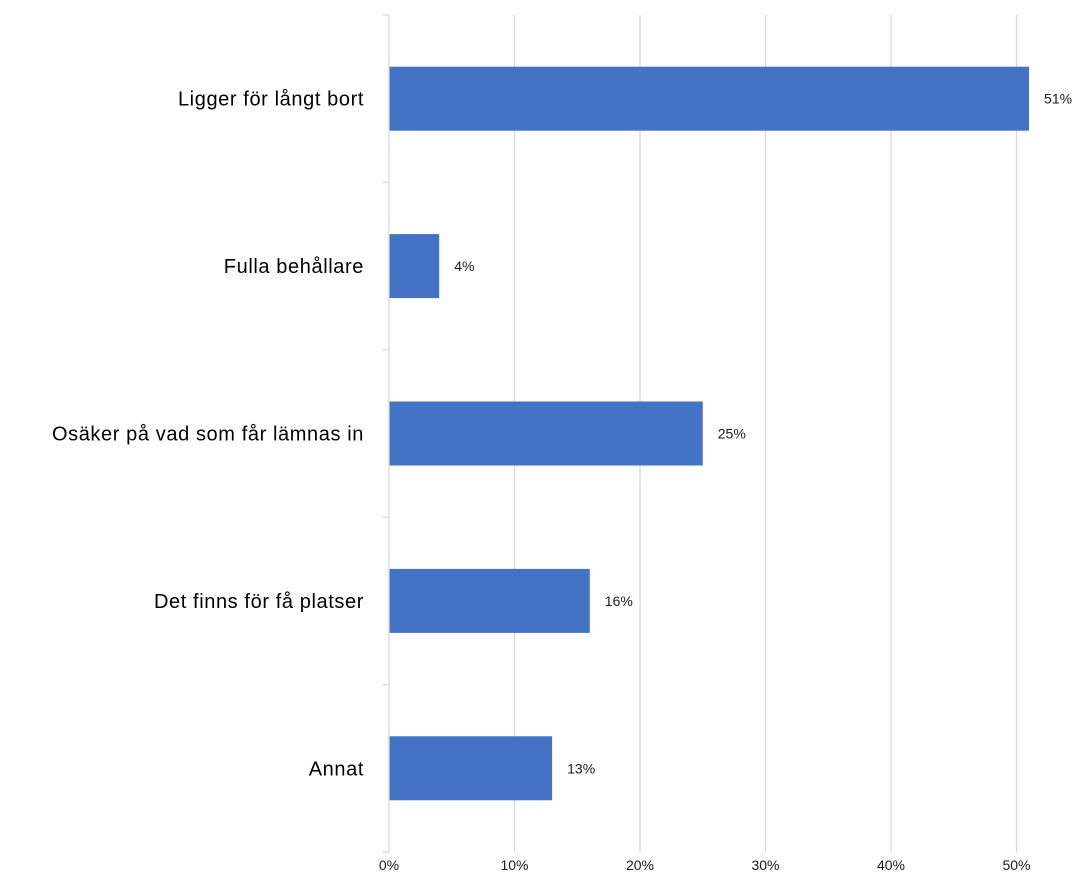 The height and width of the screenshot is (884, 1080). I want to click on category-label: Osäker på vad som får lämnas in, so click(208, 435).